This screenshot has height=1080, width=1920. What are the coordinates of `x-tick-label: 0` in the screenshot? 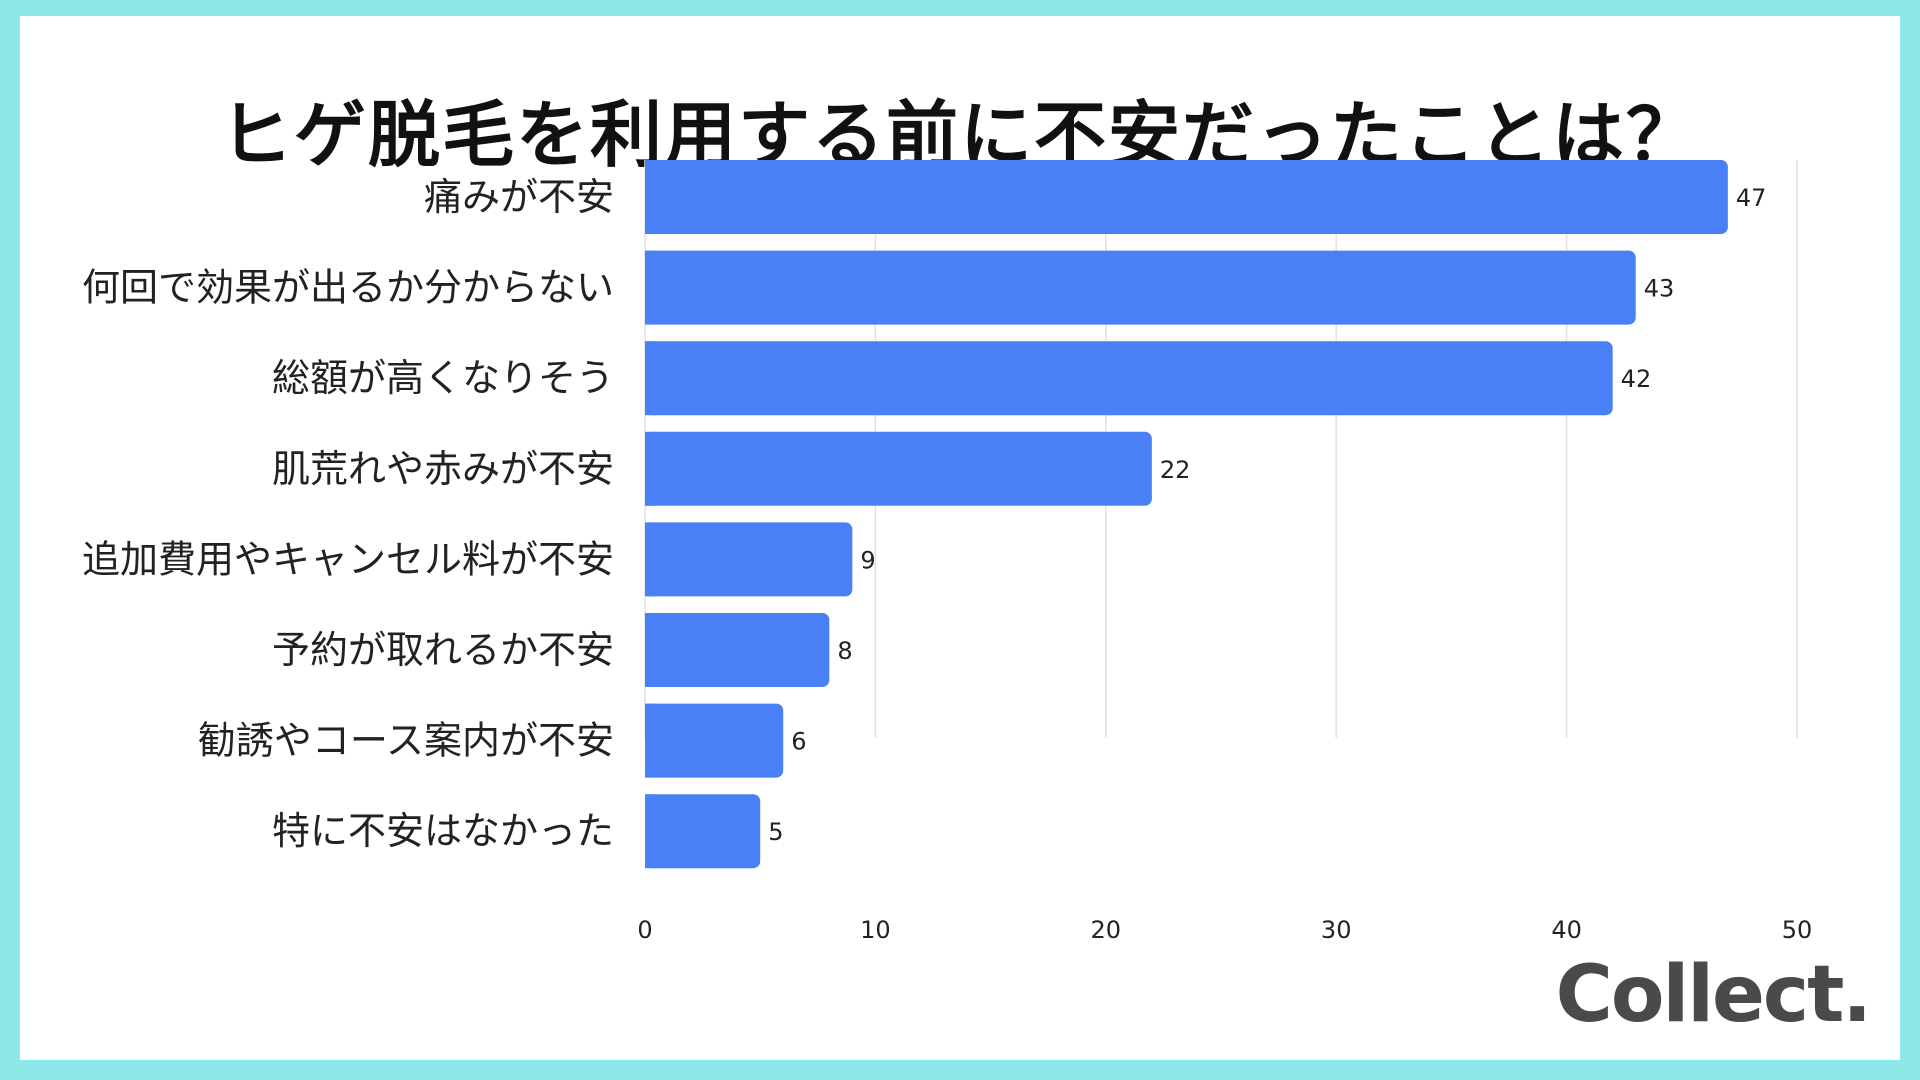 It's located at (644, 930).